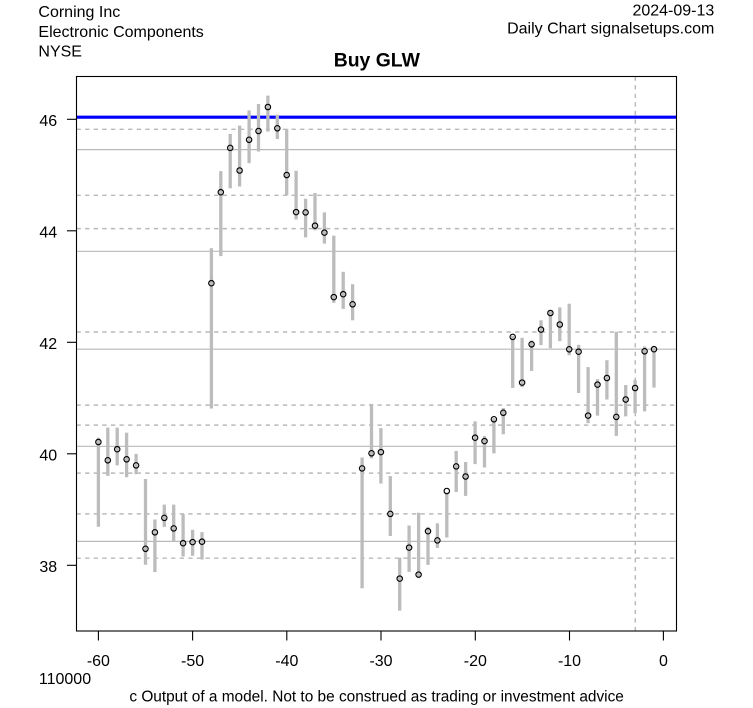 The height and width of the screenshot is (708, 753). What do you see at coordinates (120, 32) in the screenshot?
I see `svg-text: Electronic Components` at bounding box center [120, 32].